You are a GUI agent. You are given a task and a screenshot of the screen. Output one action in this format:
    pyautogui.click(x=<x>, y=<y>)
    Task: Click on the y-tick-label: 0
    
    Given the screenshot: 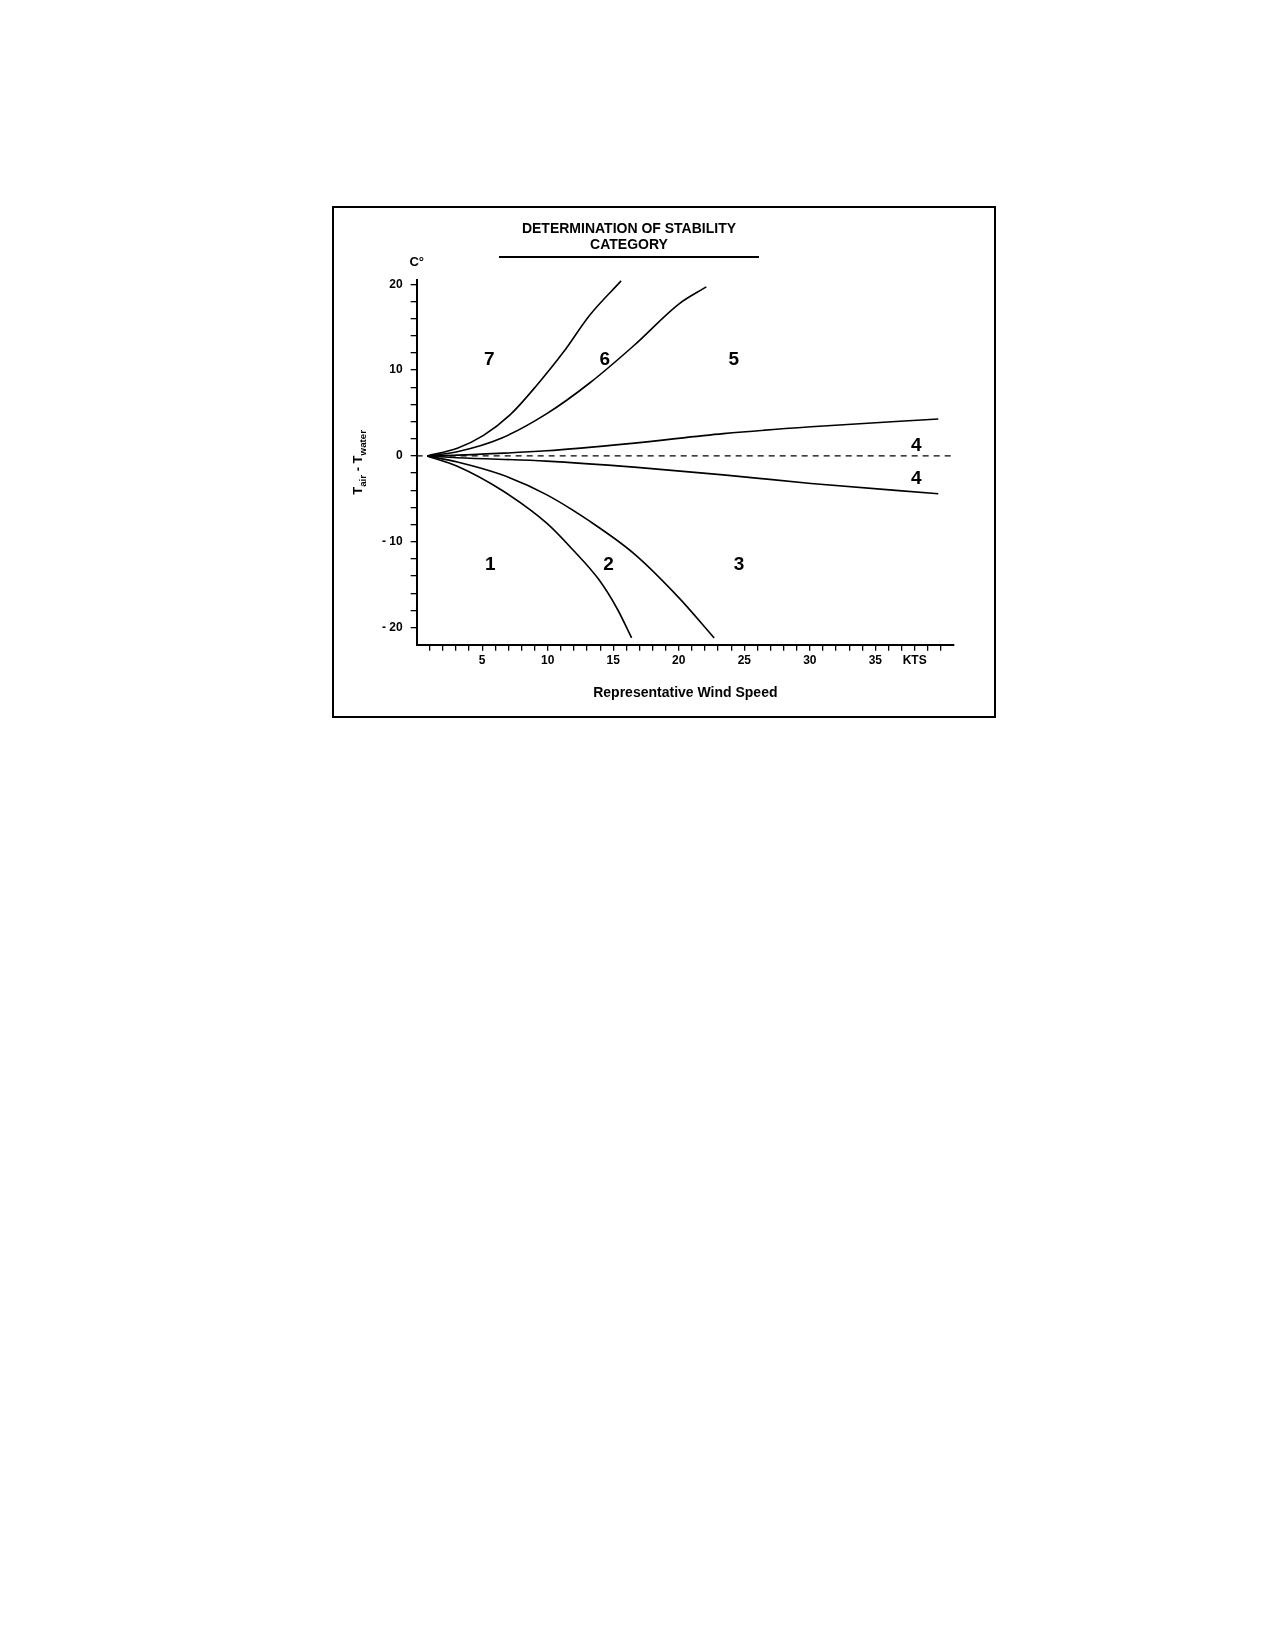 What is the action you would take?
    pyautogui.click(x=399, y=455)
    